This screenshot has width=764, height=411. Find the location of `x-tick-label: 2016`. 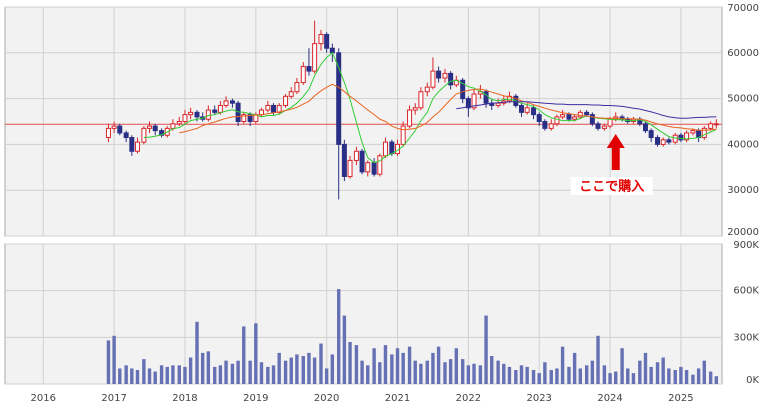

x-tick-label: 2016 is located at coordinates (43, 398).